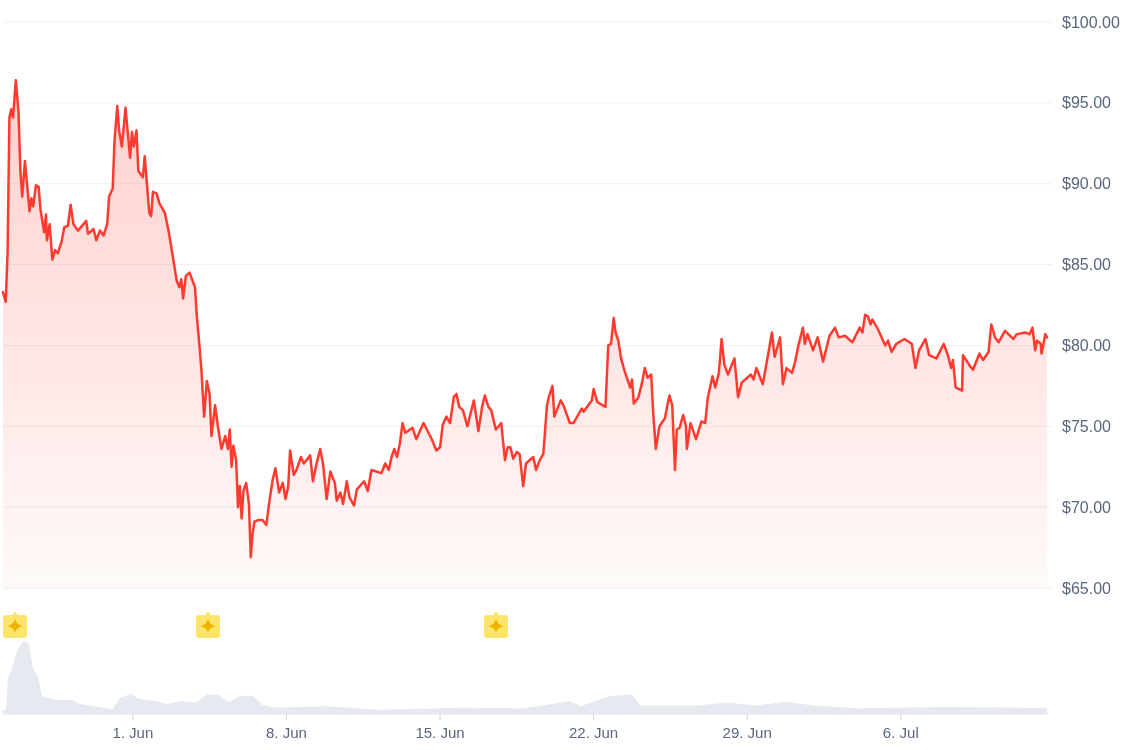 This screenshot has width=1136, height=750. What do you see at coordinates (1087, 184) in the screenshot?
I see `y-tick-label: $90.00` at bounding box center [1087, 184].